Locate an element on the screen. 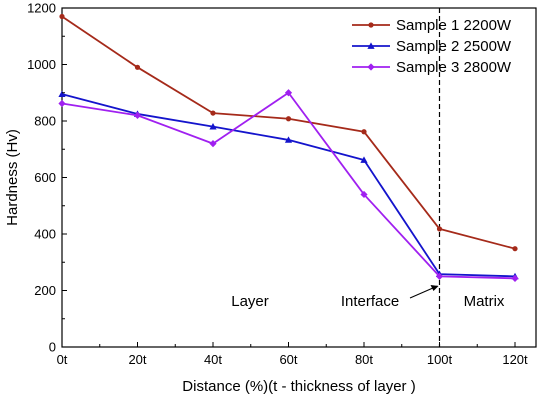 The width and height of the screenshot is (550, 401). annotation-matrix-label: Matrix is located at coordinates (484, 301).